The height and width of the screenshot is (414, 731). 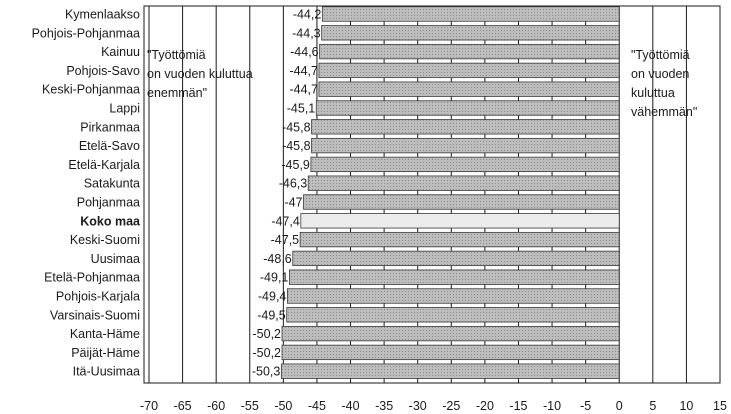 I want to click on bar-koko-maa, so click(x=460, y=221).